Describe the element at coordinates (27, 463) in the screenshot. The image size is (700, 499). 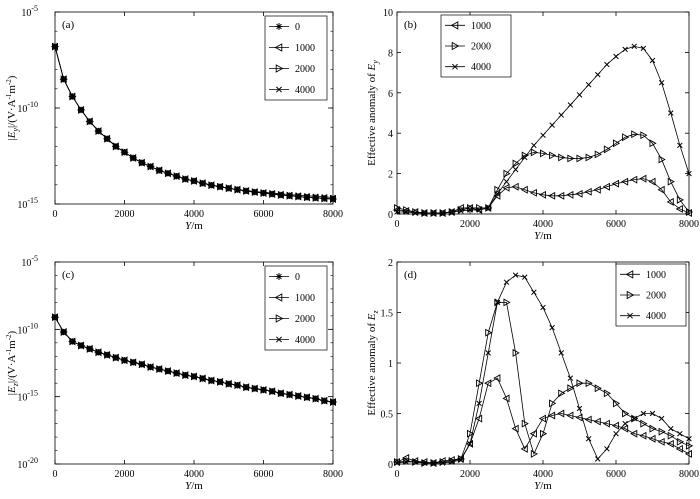
I see `y-tick-label: 10-20` at that location.